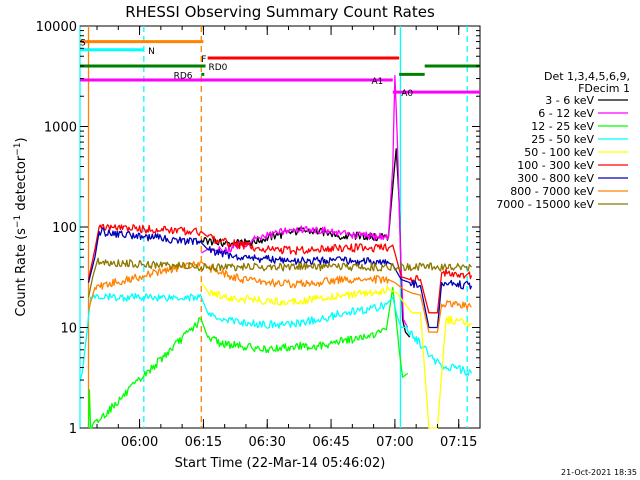 The height and width of the screenshot is (480, 640). What do you see at coordinates (555, 178) in the screenshot?
I see `legend-label: 300 - 800 keV` at bounding box center [555, 178].